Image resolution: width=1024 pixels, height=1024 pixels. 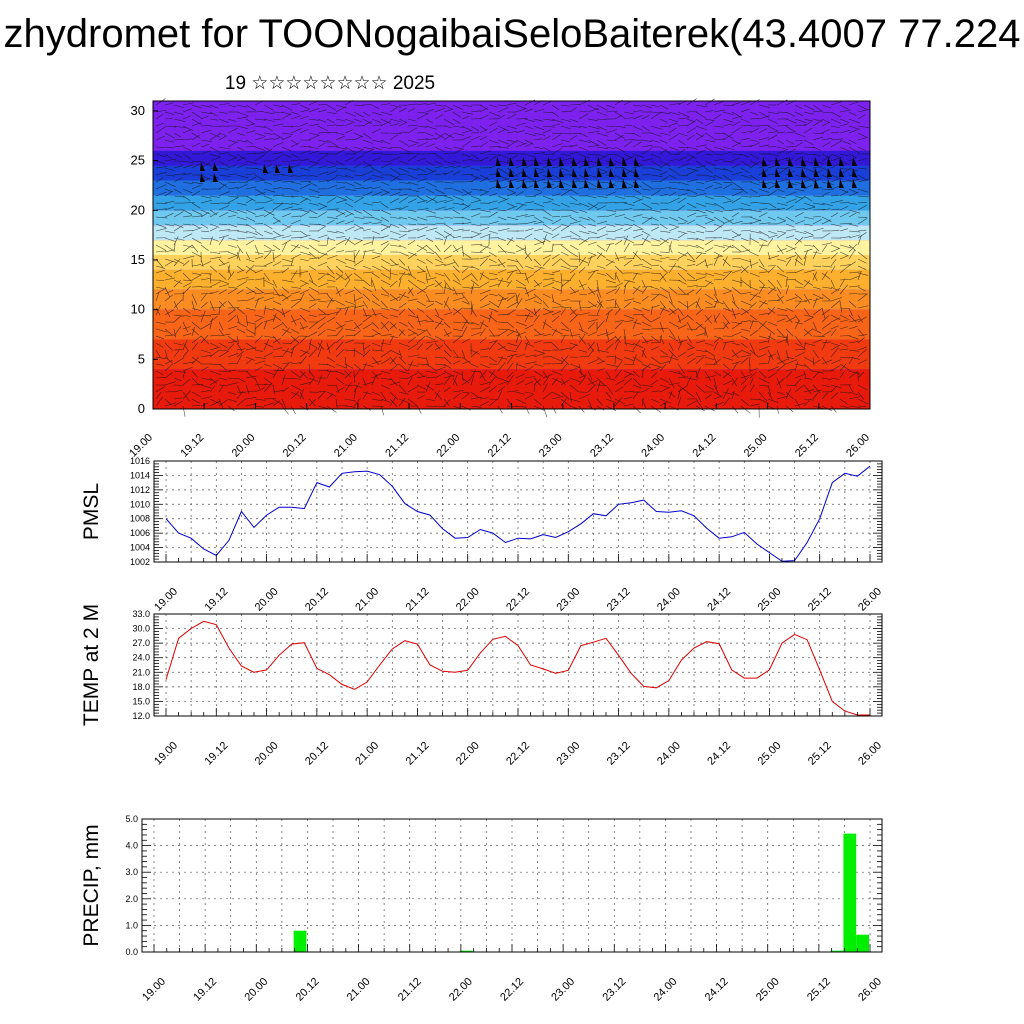 I want to click on x-tick-label: 25.12, so click(x=819, y=990).